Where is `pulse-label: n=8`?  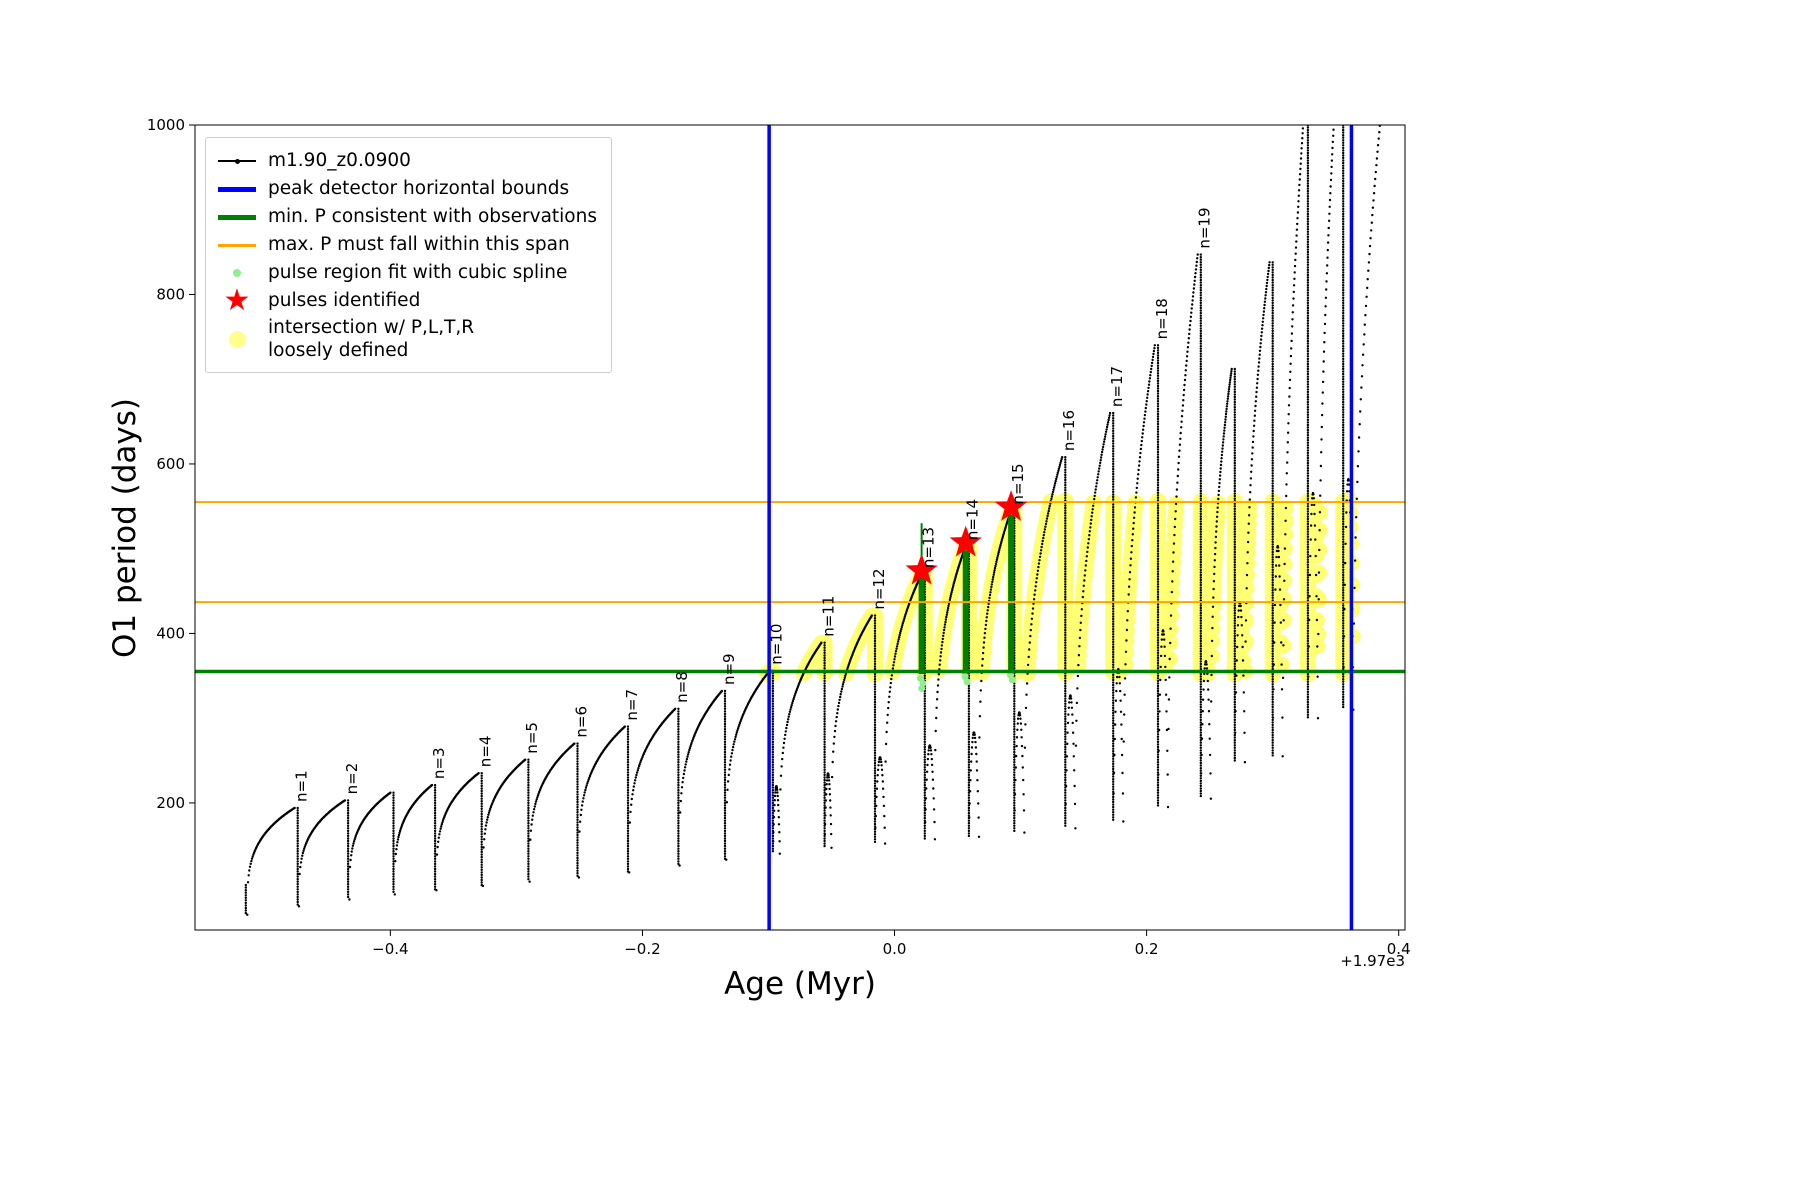
pulse-label: n=8 is located at coordinates (682, 687).